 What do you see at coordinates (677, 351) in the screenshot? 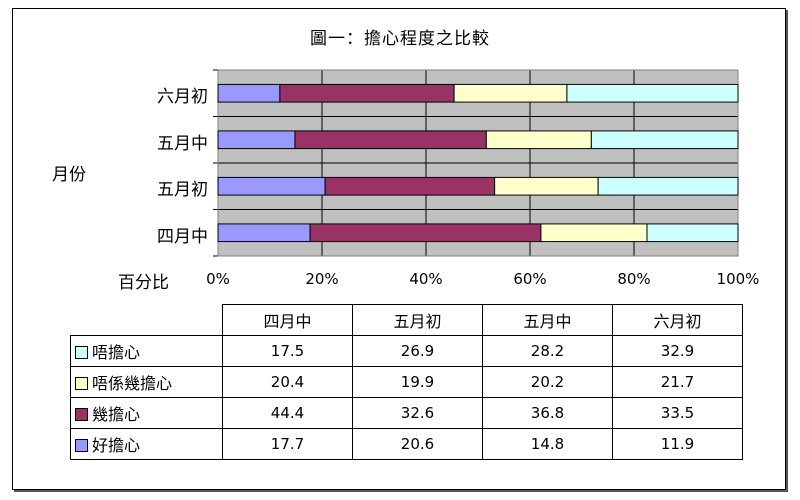
I see `table-value-cell: 32.9` at bounding box center [677, 351].